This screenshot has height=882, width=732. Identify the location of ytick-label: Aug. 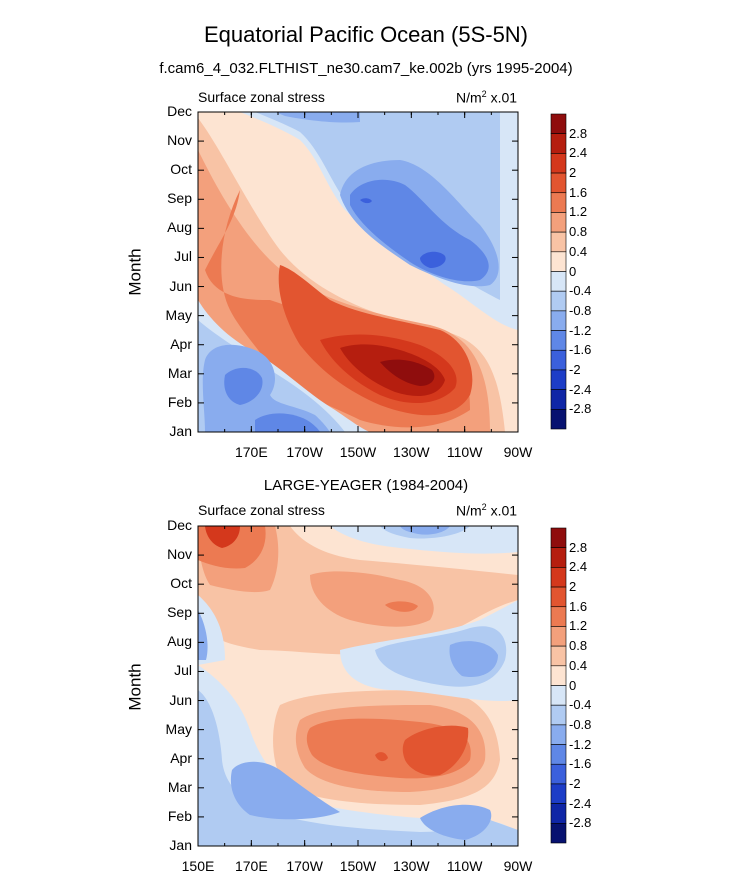
(179, 641).